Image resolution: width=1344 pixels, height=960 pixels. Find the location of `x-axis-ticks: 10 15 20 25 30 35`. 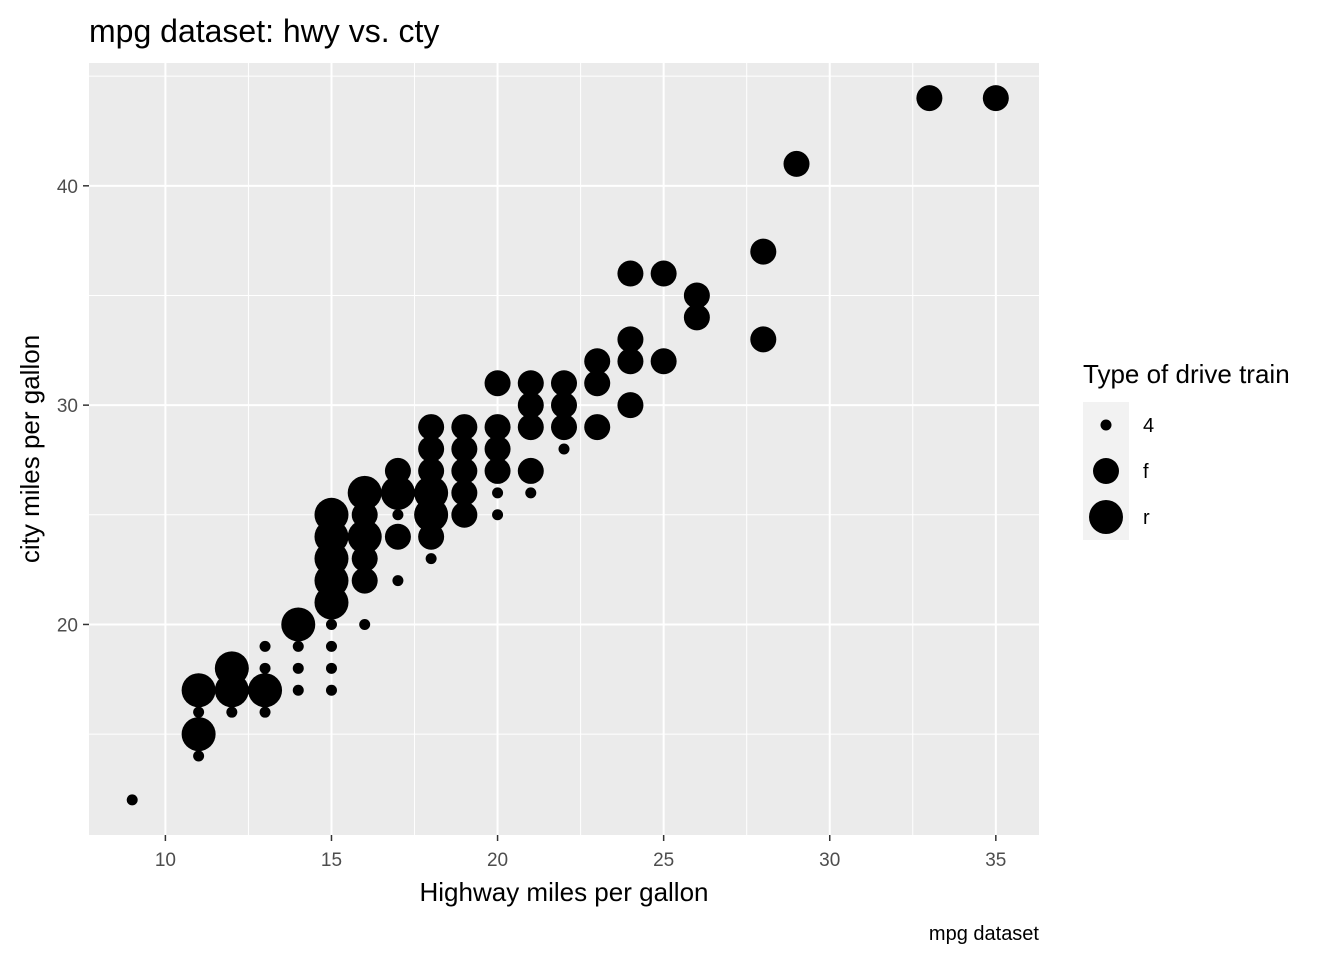

x-axis-ticks: 10 15 20 25 30 35 is located at coordinates (580, 853).